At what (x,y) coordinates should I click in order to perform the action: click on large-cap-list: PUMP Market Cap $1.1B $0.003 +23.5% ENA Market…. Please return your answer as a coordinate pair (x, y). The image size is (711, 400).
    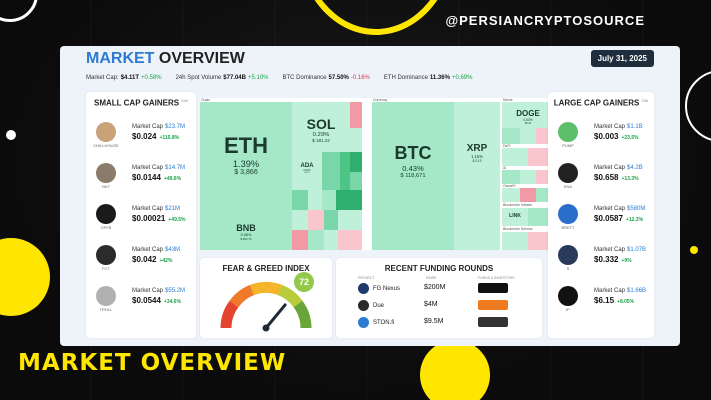
    Looking at the image, I should click on (601, 214).